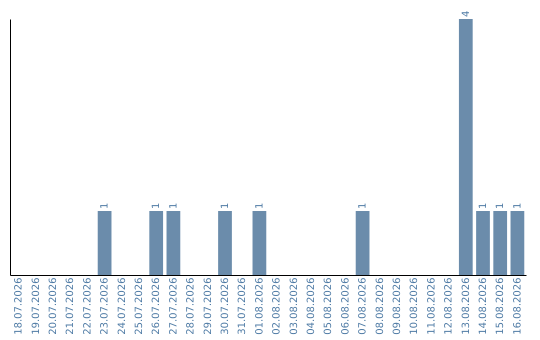  Describe the element at coordinates (139, 306) in the screenshot. I see `x-tick-label: 25.07.2026` at that location.